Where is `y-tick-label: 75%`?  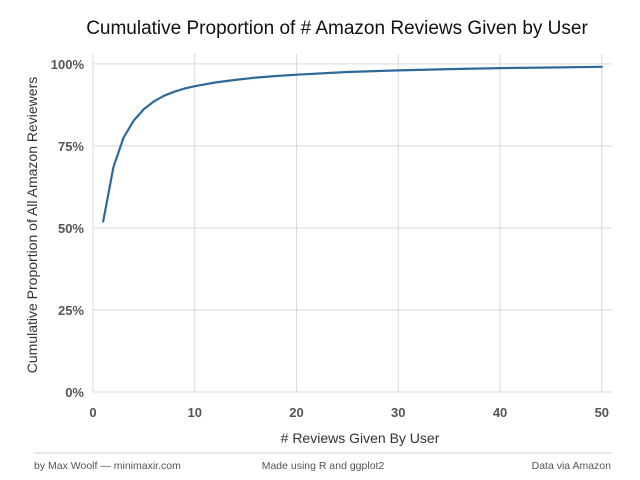
y-tick-label: 75% is located at coordinates (71, 146).